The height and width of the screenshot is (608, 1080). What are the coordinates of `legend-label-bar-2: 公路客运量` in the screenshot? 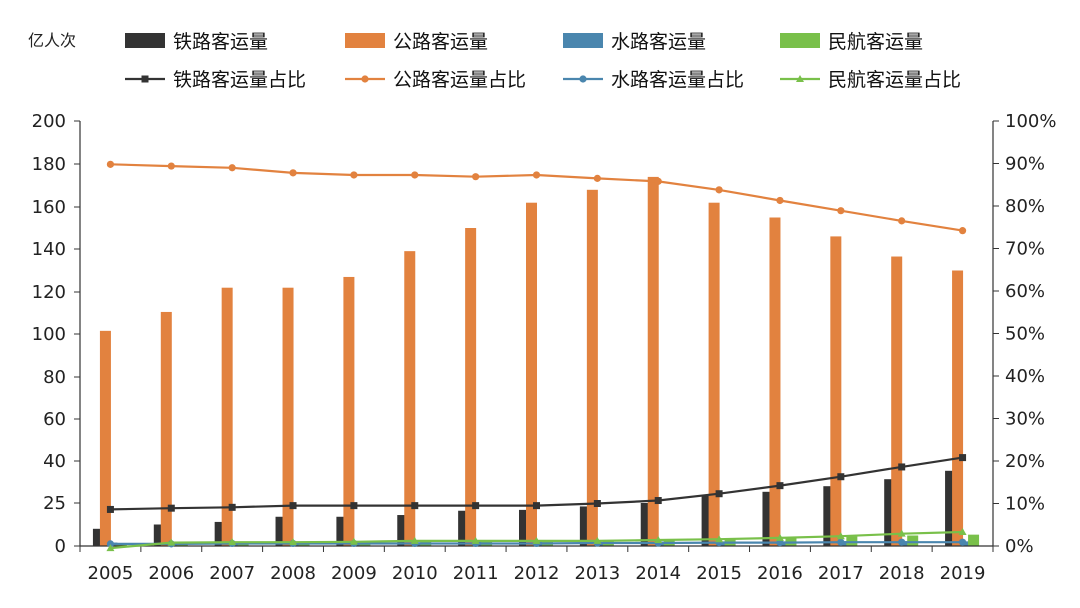 It's located at (440, 42).